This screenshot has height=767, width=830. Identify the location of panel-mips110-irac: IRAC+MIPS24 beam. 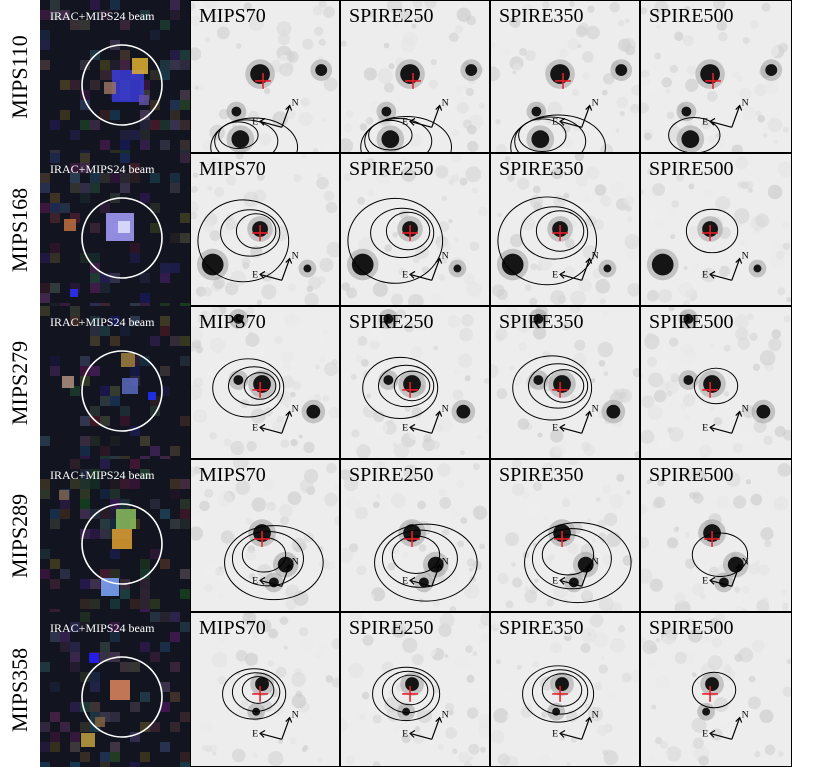
(115, 76).